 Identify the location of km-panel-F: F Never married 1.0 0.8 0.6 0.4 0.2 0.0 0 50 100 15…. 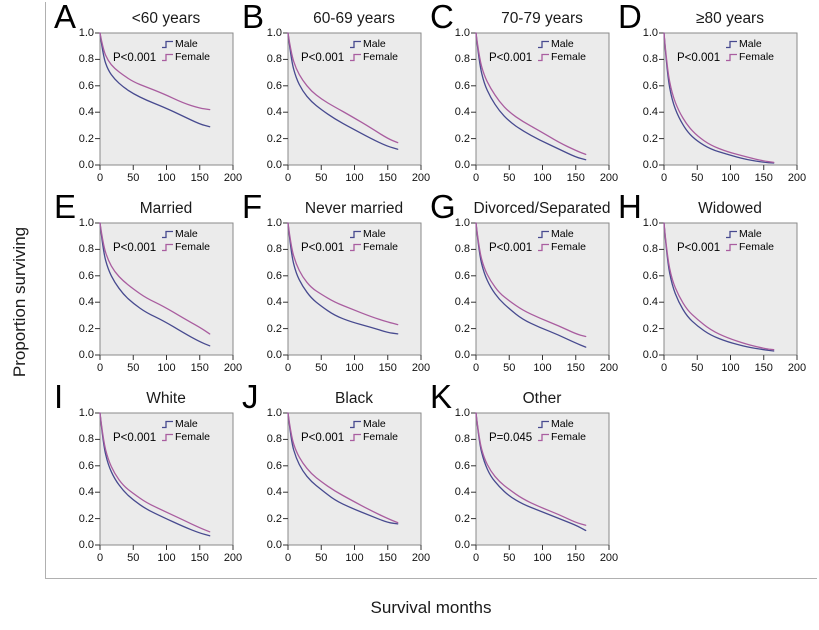
(335, 285).